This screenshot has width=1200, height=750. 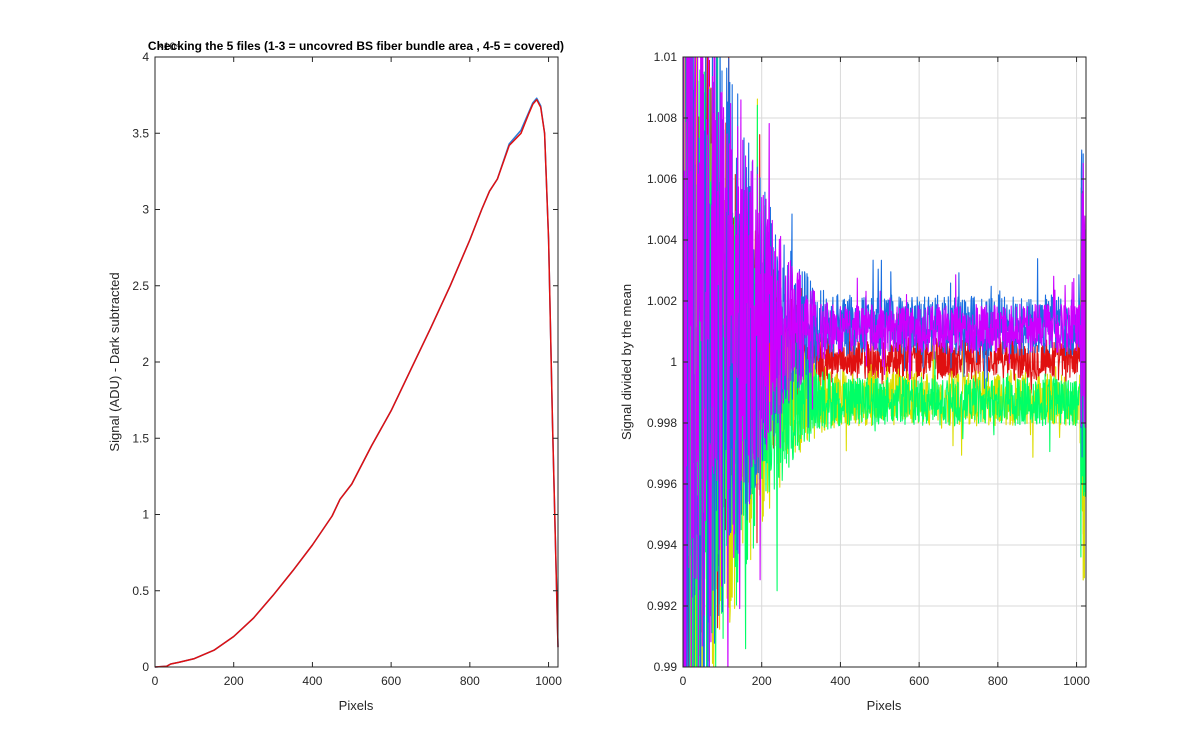 I want to click on left-y-exponent: ×10⁴, so click(x=169, y=47).